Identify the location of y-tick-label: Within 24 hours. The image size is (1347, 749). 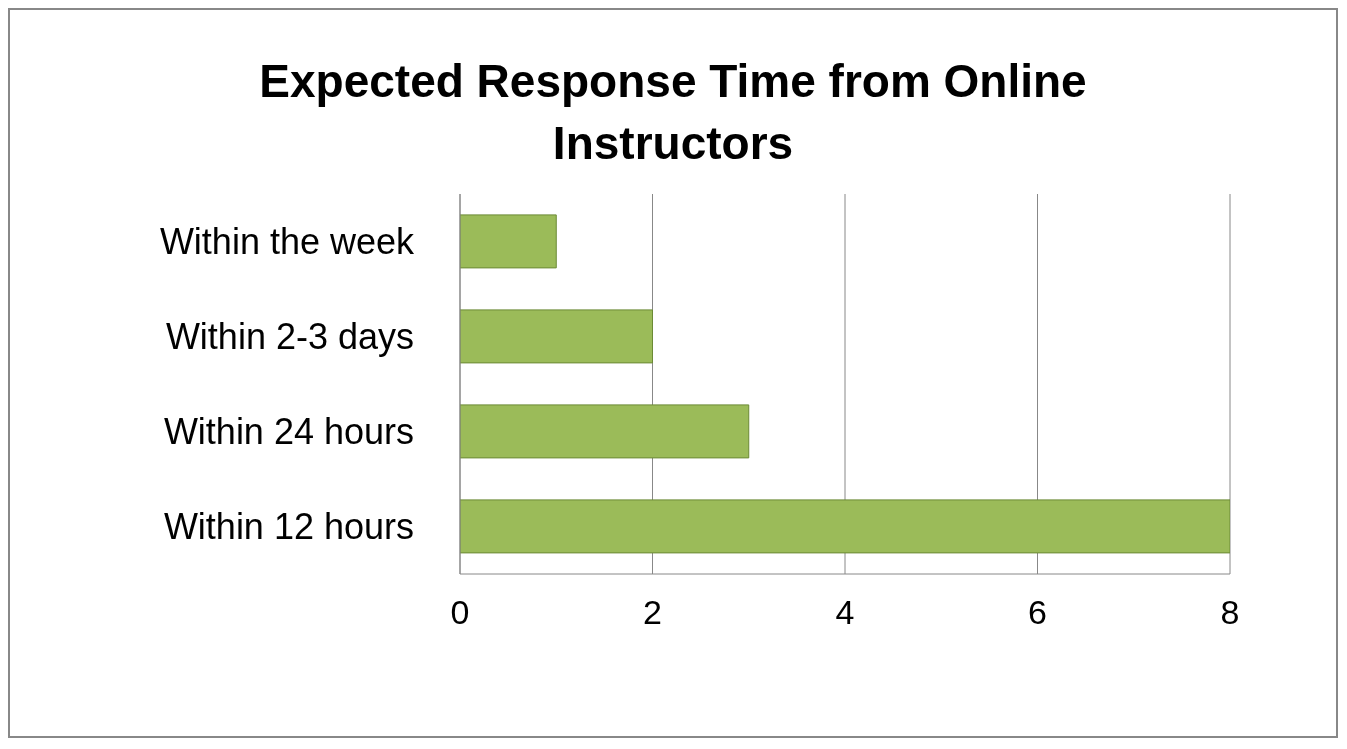
(288, 432).